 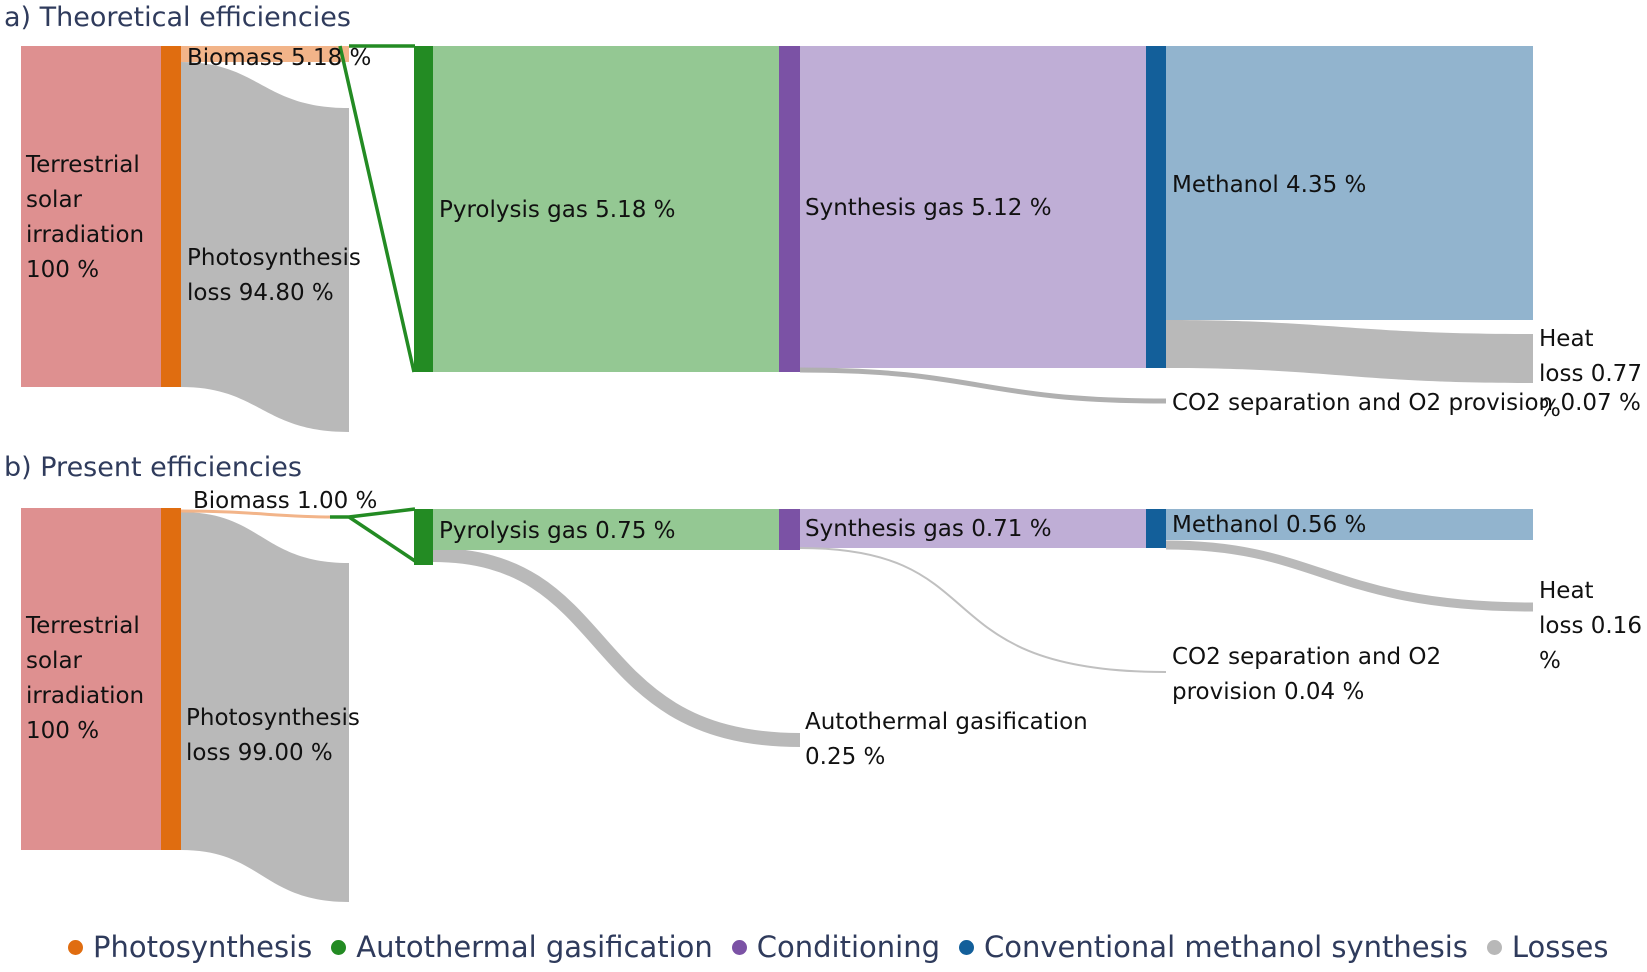 I want to click on legend-label: Conventional methanol synthesis, so click(x=1226, y=947).